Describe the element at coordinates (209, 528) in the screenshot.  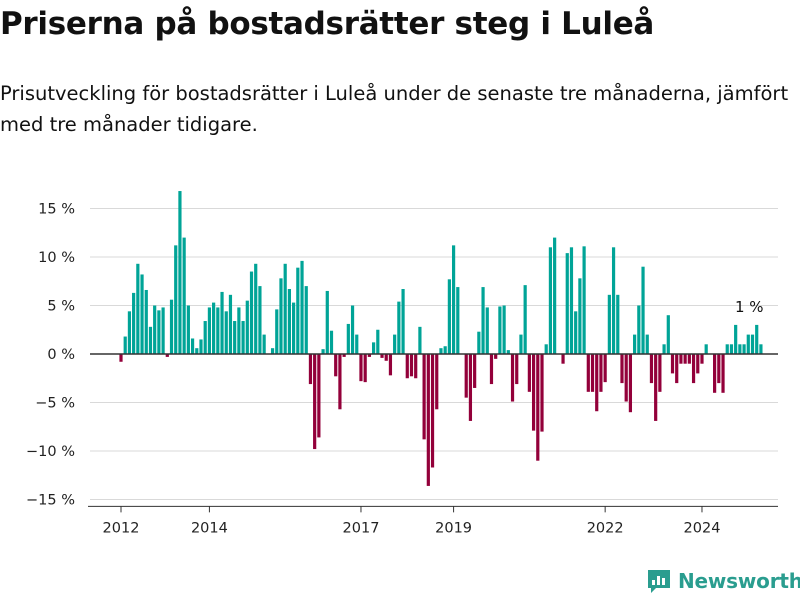
I see `x-tick-label: 2014` at that location.